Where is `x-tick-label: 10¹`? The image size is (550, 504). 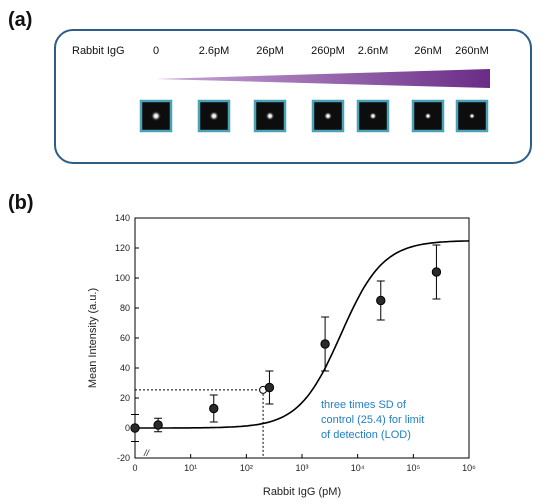 x-tick-label: 10¹ is located at coordinates (190, 468).